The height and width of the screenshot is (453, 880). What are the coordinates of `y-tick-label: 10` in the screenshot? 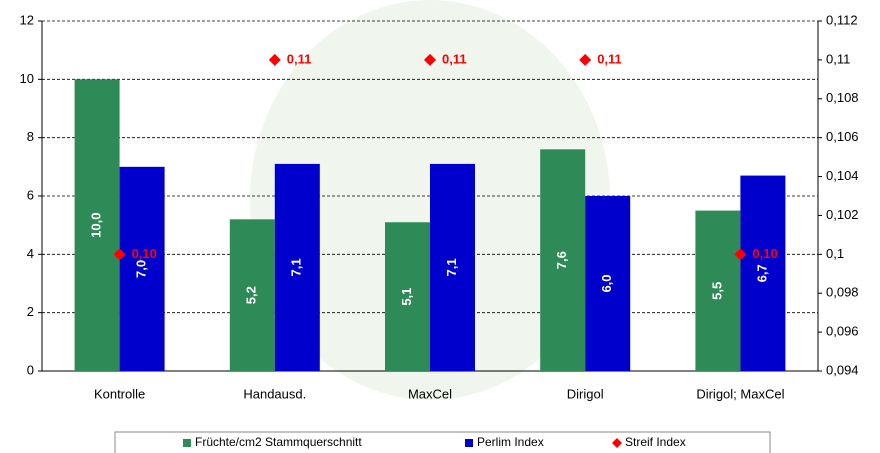 It's located at (27, 78).